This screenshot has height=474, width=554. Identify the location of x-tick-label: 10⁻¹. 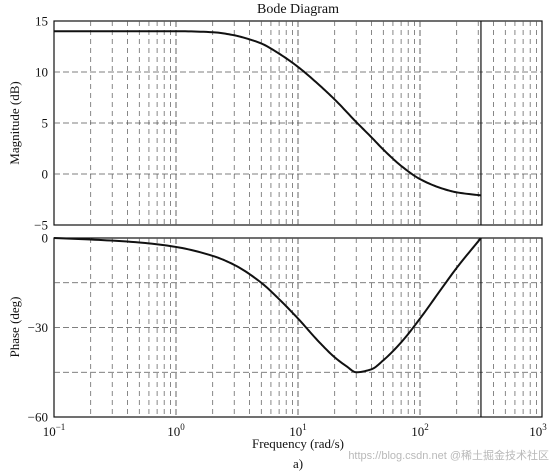
(54, 430).